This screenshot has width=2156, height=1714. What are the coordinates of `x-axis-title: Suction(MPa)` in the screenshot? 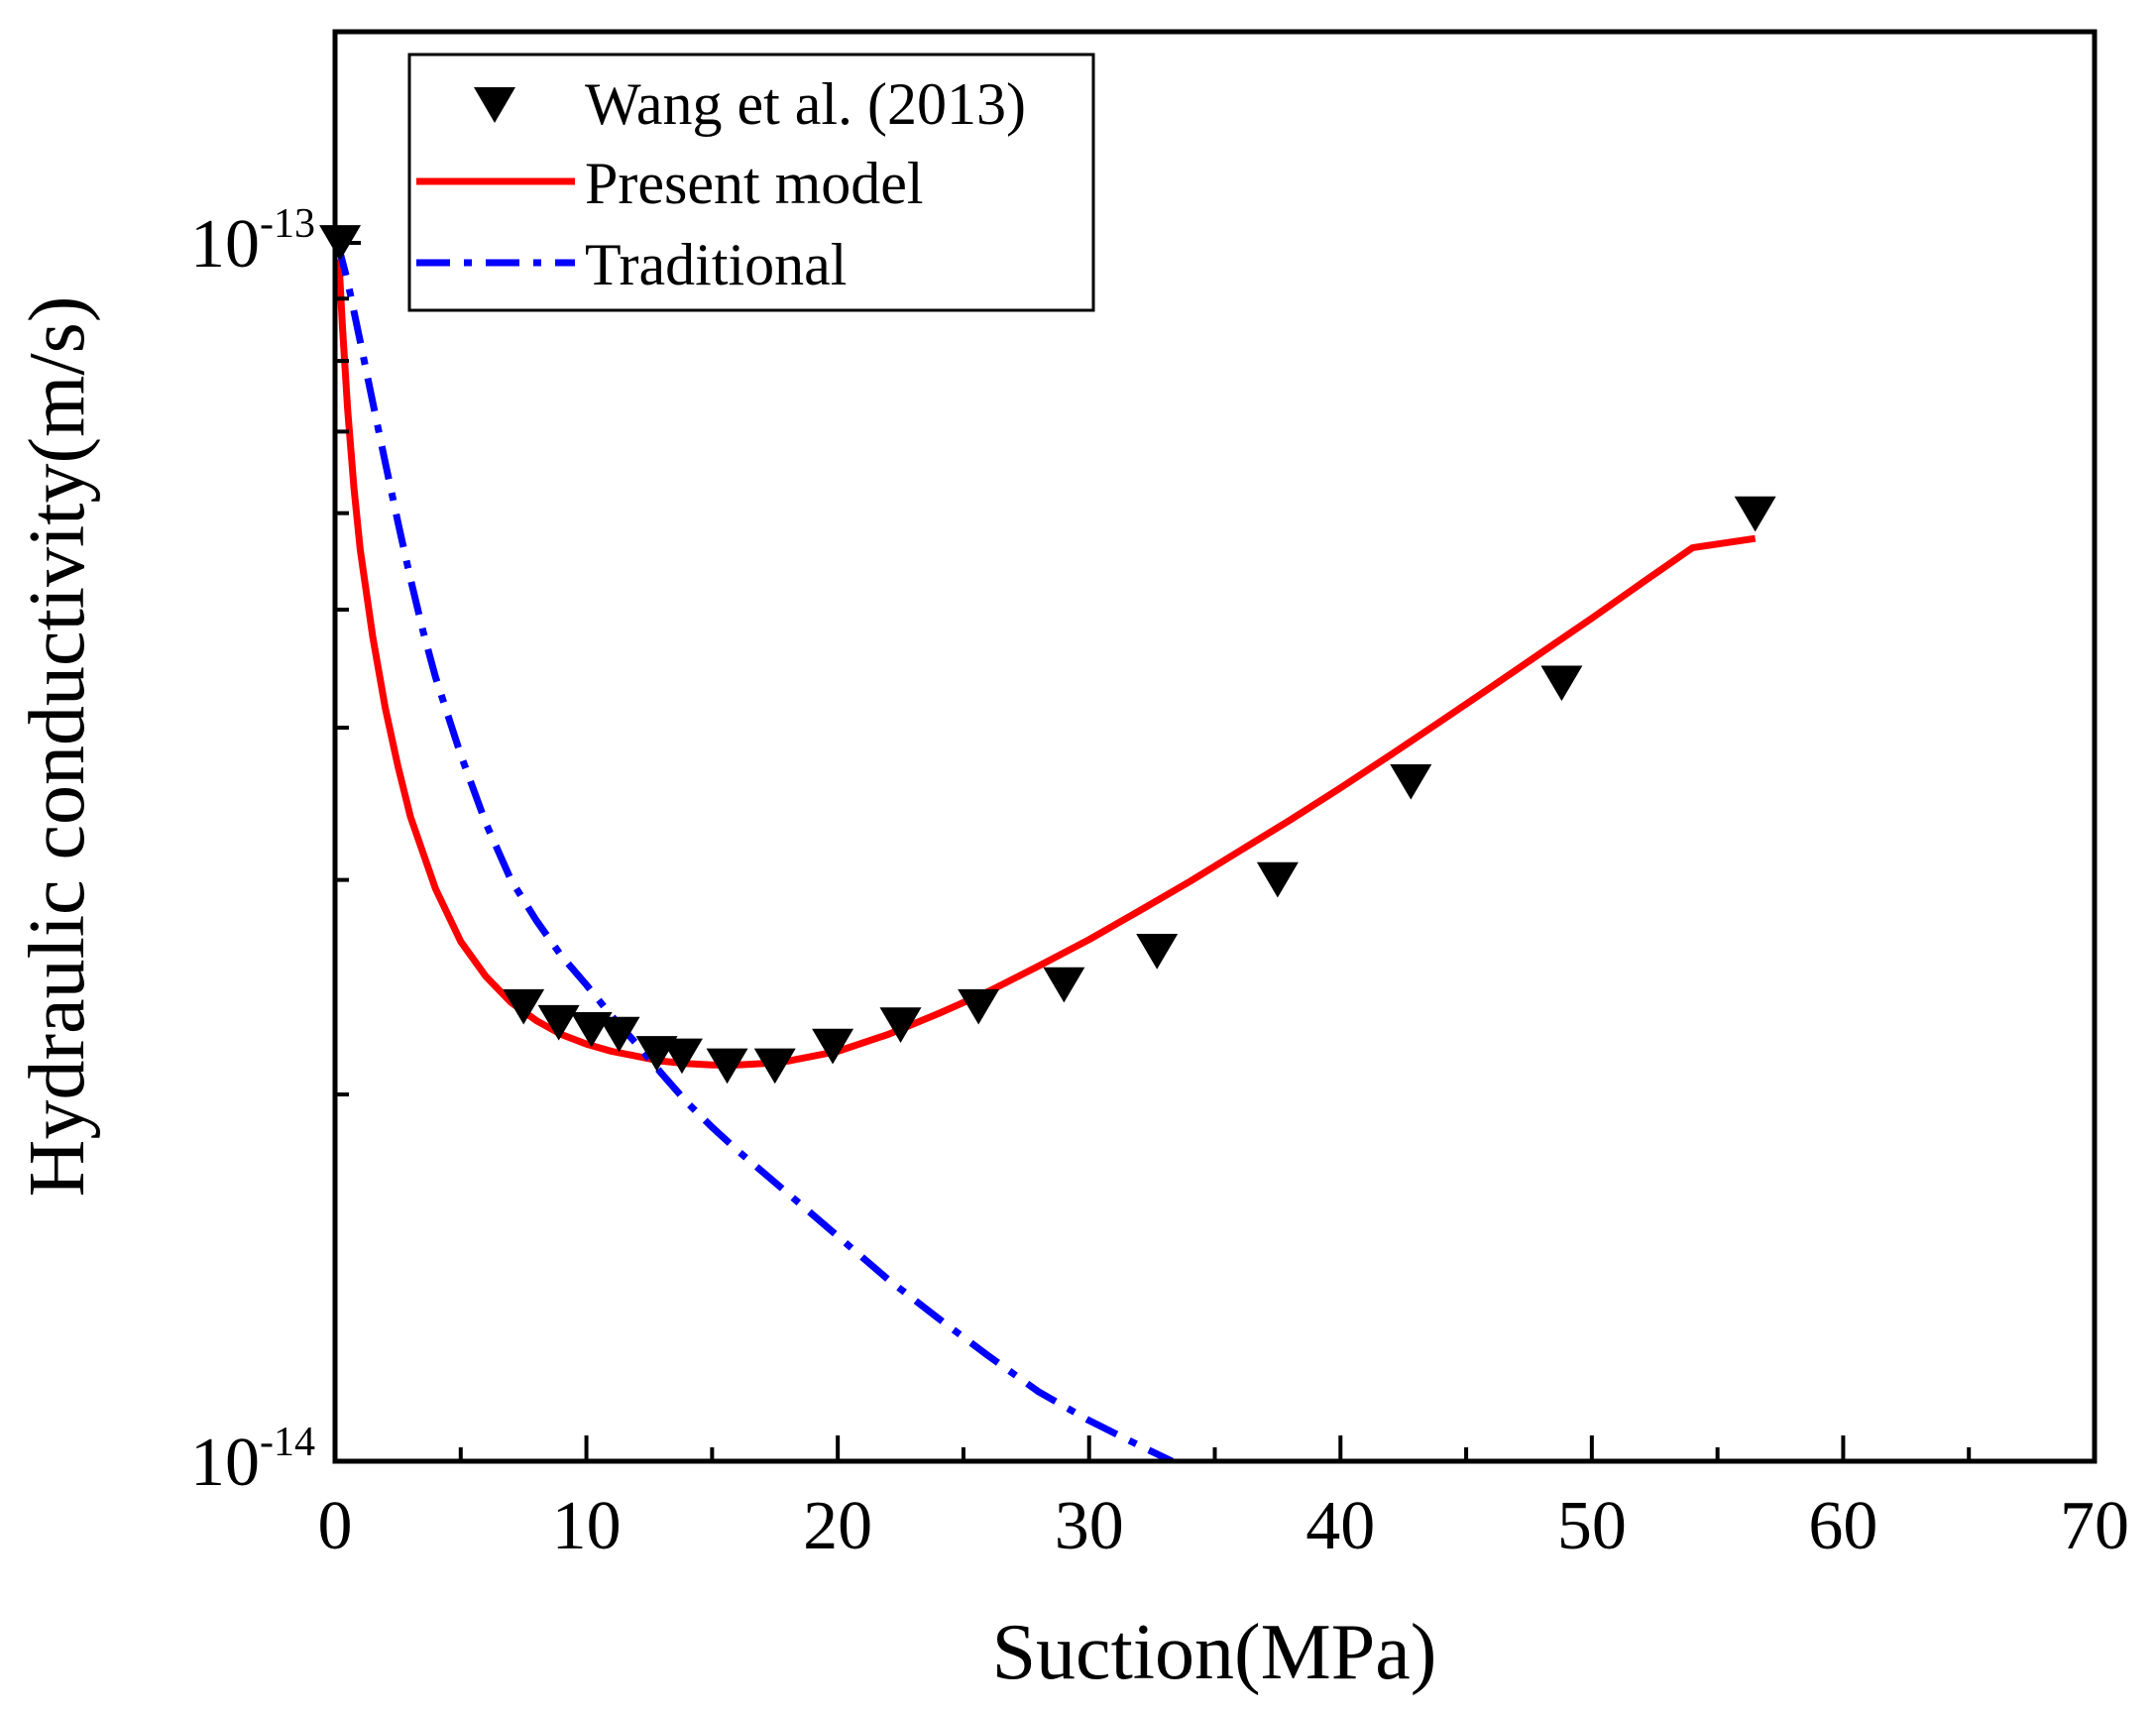 It's located at (1214, 1652).